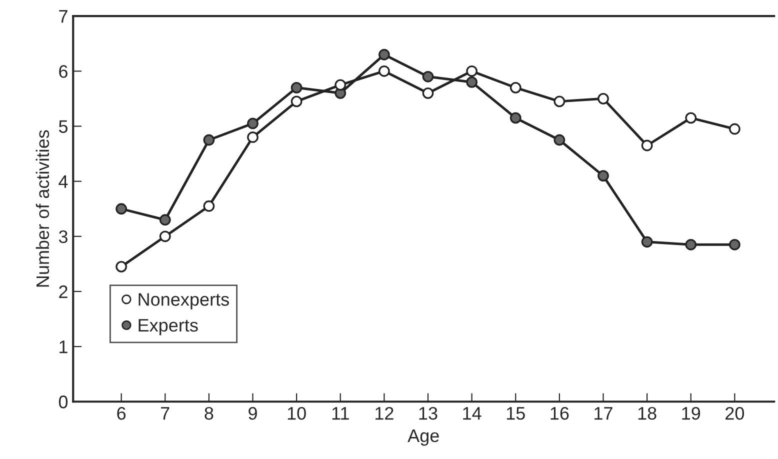 The width and height of the screenshot is (778, 459). What do you see at coordinates (252, 413) in the screenshot?
I see `x-tick-label: 9` at bounding box center [252, 413].